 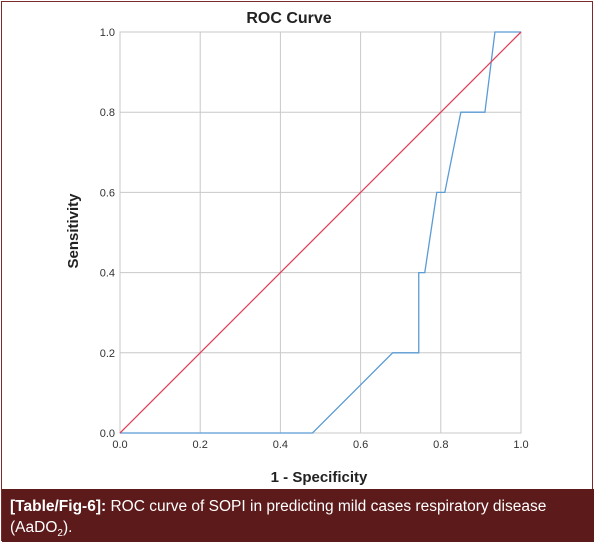 I want to click on y-tick-label: 0.8, so click(x=107, y=113).